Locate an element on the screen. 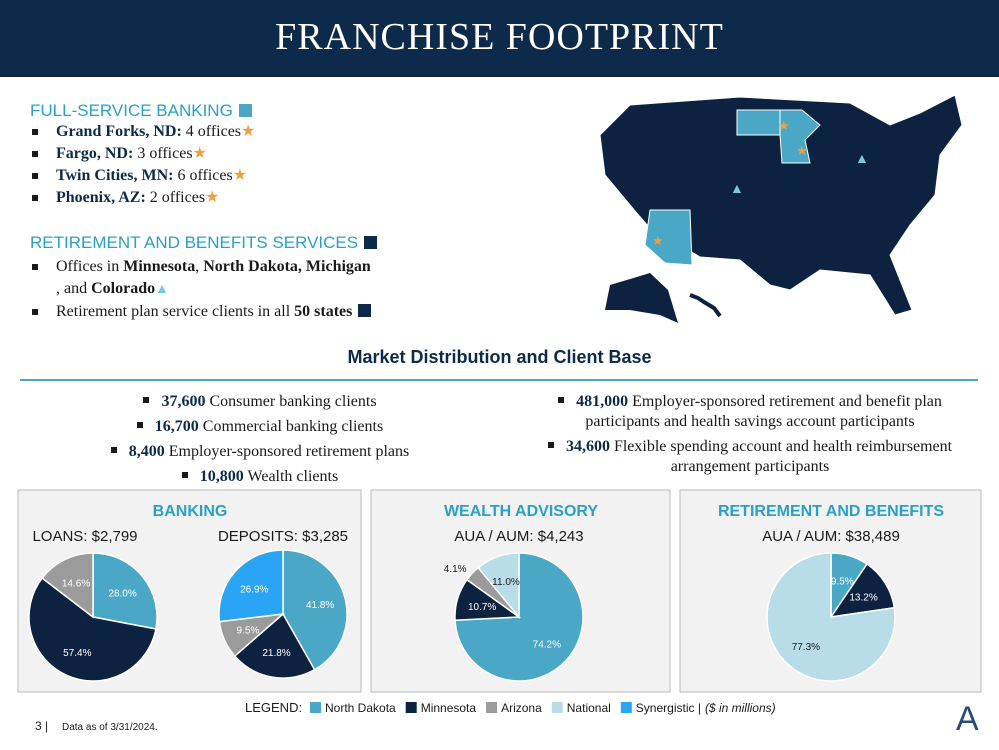  detail: 4 offices is located at coordinates (213, 131).